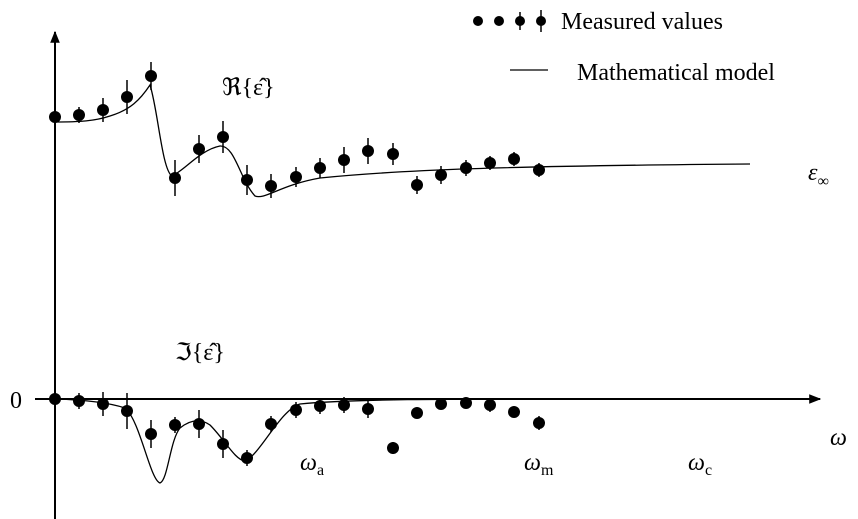 The image size is (858, 519). What do you see at coordinates (320, 470) in the screenshot?
I see `omega-a-sub: a` at bounding box center [320, 470].